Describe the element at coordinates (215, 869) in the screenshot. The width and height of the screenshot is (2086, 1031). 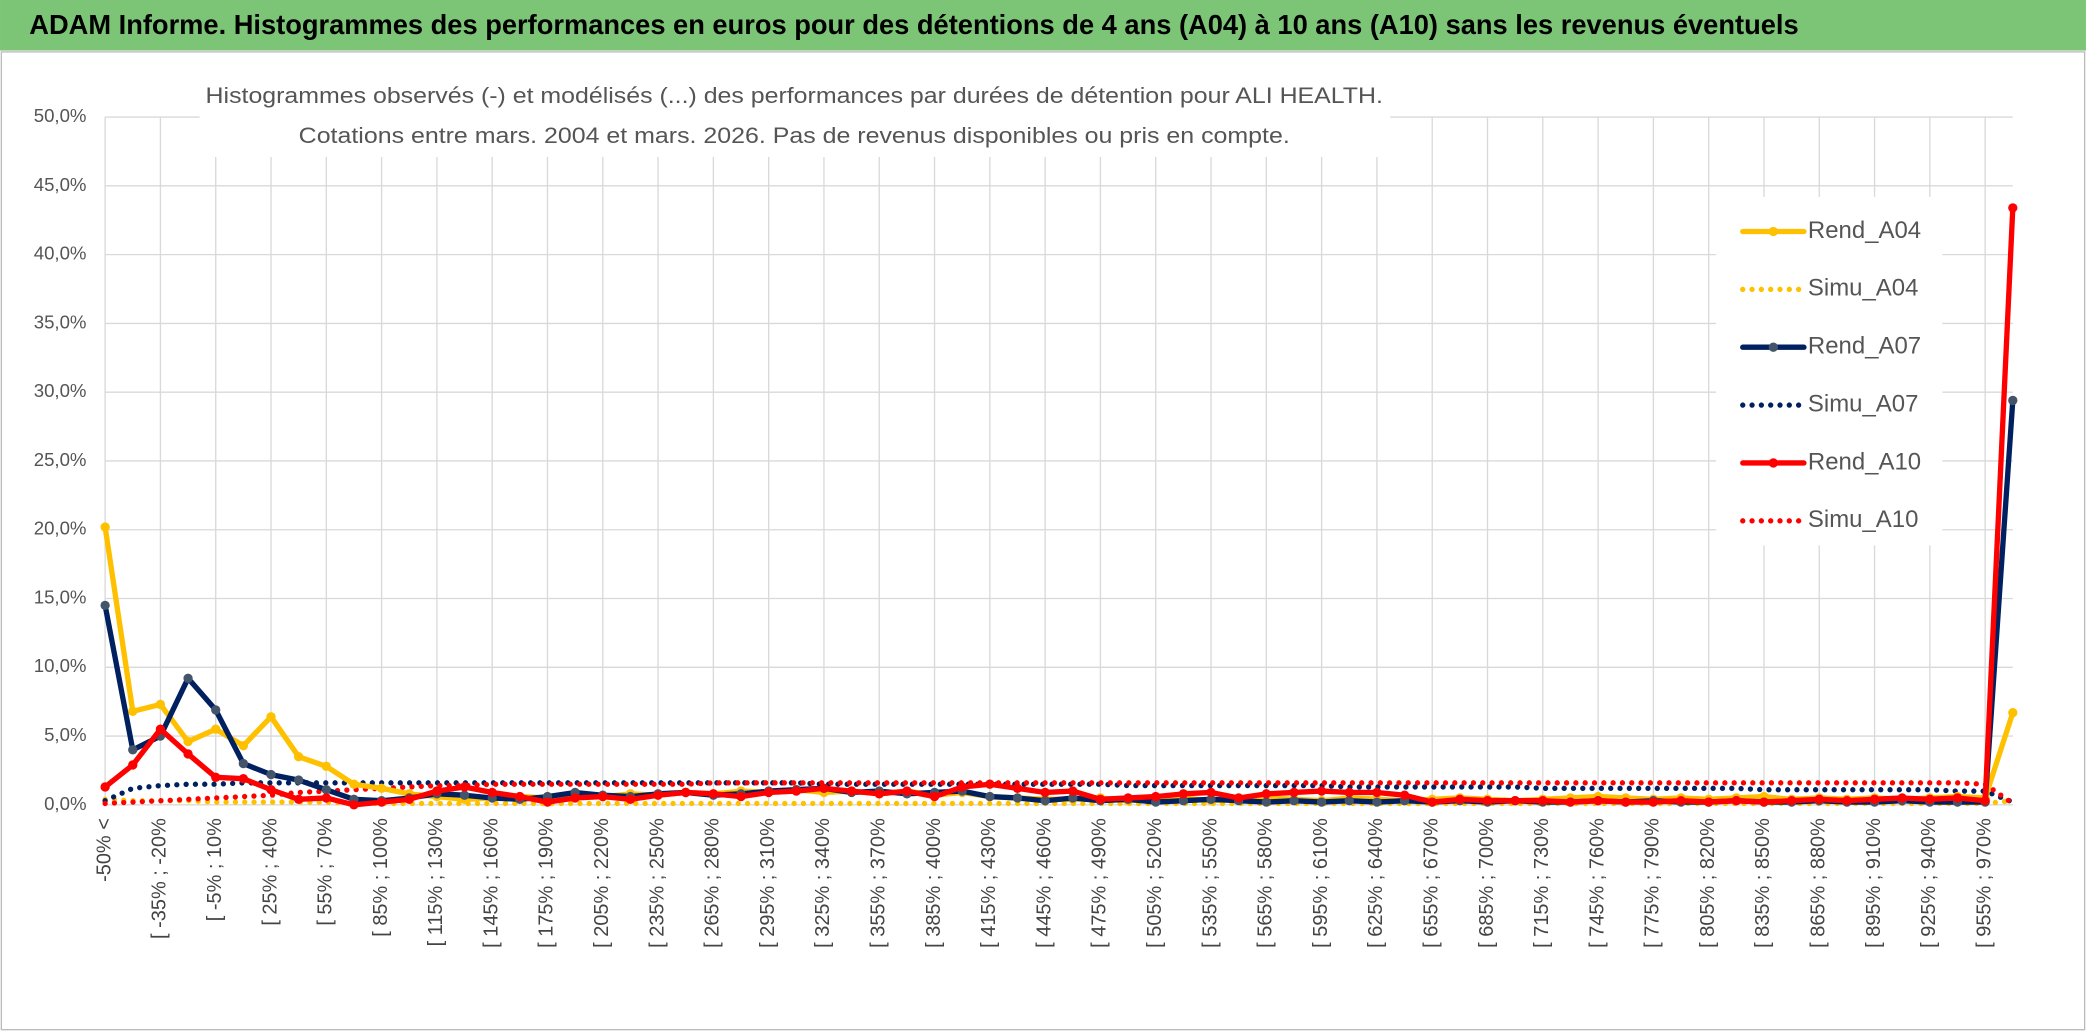
I see `x-tick-label: [ -5% ; 10%` at that location.